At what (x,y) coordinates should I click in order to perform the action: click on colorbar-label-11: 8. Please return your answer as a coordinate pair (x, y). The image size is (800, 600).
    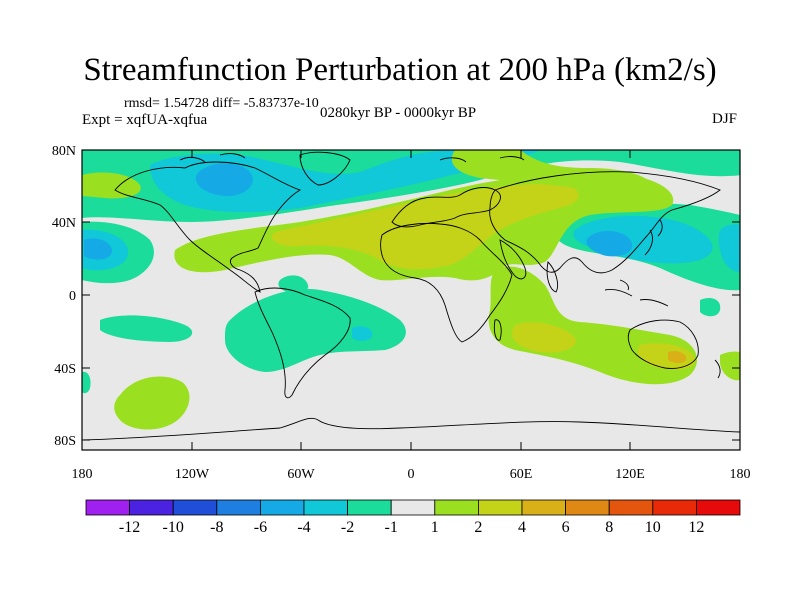
    Looking at the image, I should click on (609, 527).